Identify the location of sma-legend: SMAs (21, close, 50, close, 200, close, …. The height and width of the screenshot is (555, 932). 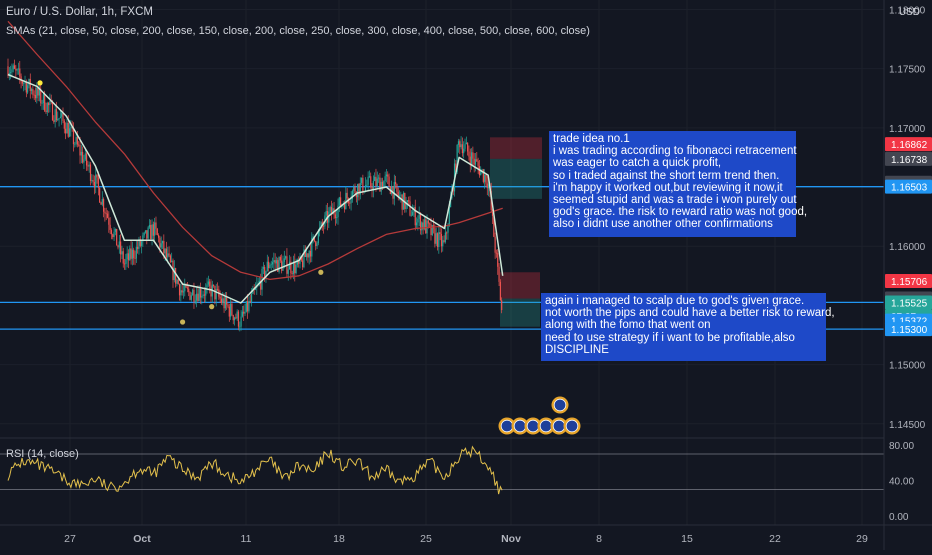
(298, 31).